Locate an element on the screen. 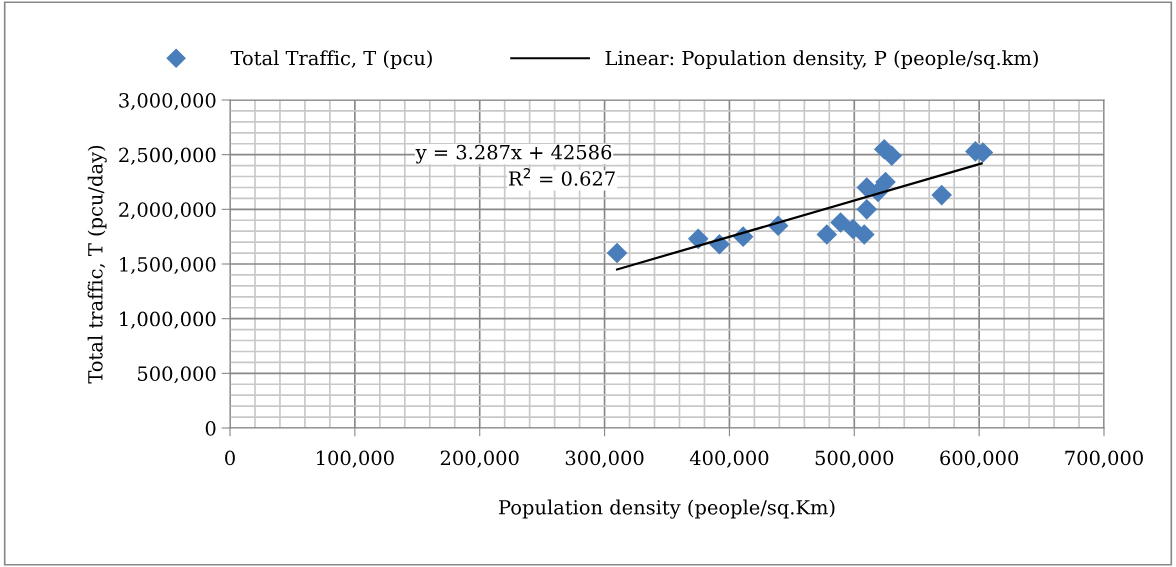  x-tick-label: 500,000 is located at coordinates (854, 459).